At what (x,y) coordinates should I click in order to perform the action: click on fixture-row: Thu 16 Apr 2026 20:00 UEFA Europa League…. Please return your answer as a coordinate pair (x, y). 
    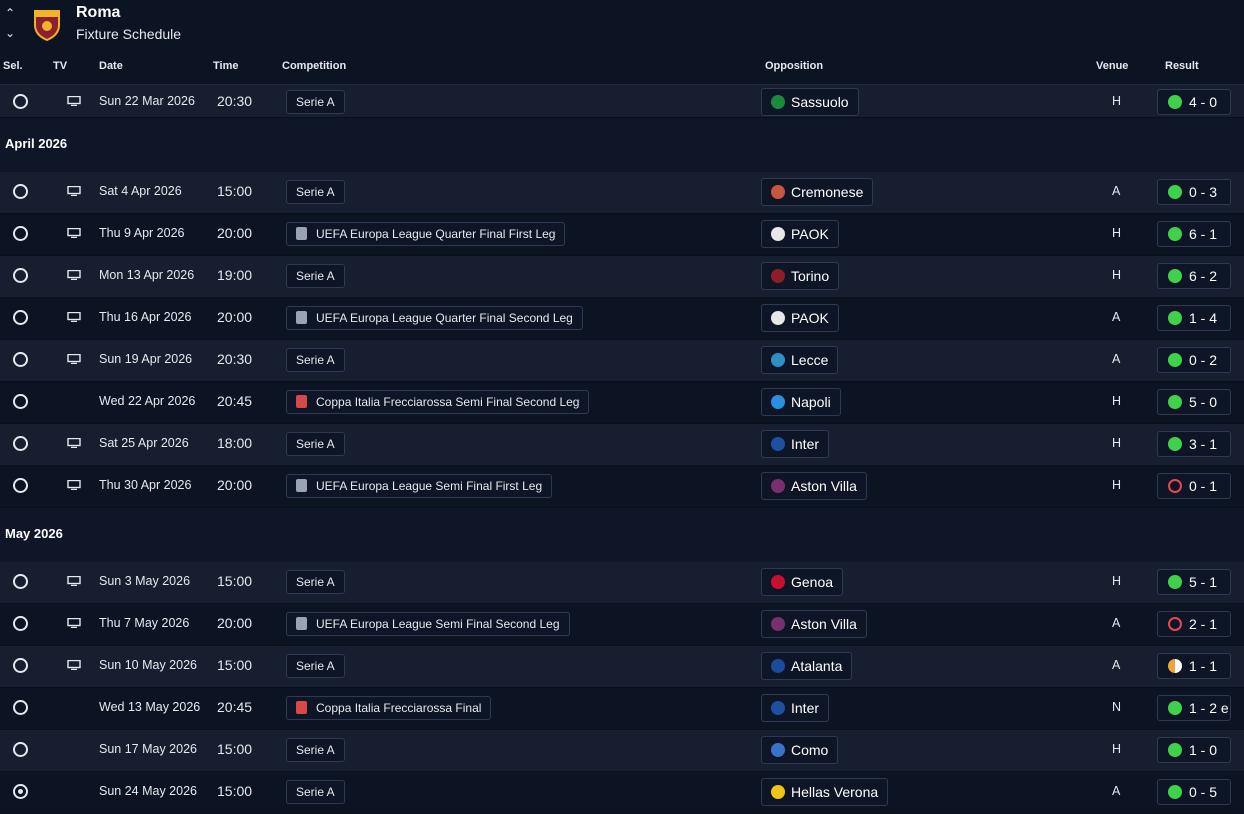
    Looking at the image, I should click on (622, 319).